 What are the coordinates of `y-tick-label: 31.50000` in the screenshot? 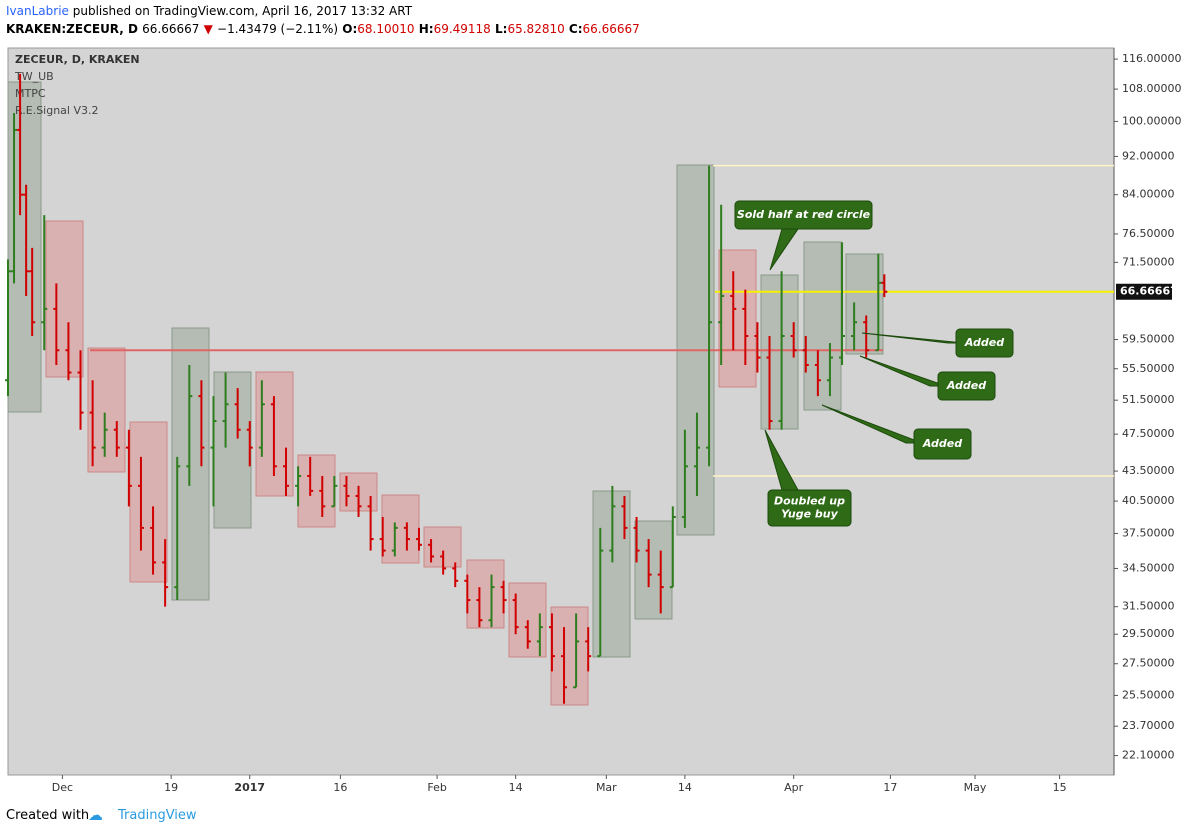 It's located at (1148, 606).